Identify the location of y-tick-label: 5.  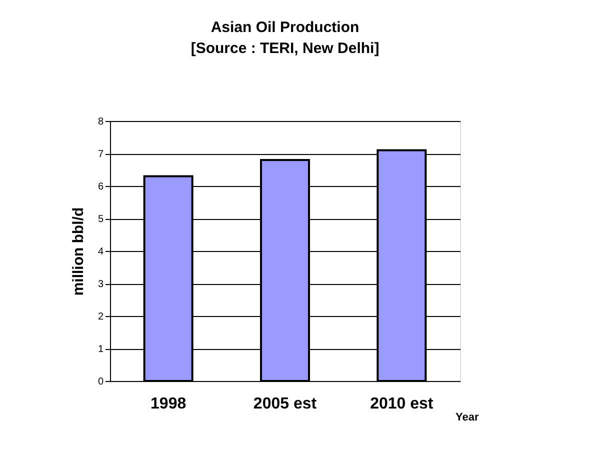
(101, 219).